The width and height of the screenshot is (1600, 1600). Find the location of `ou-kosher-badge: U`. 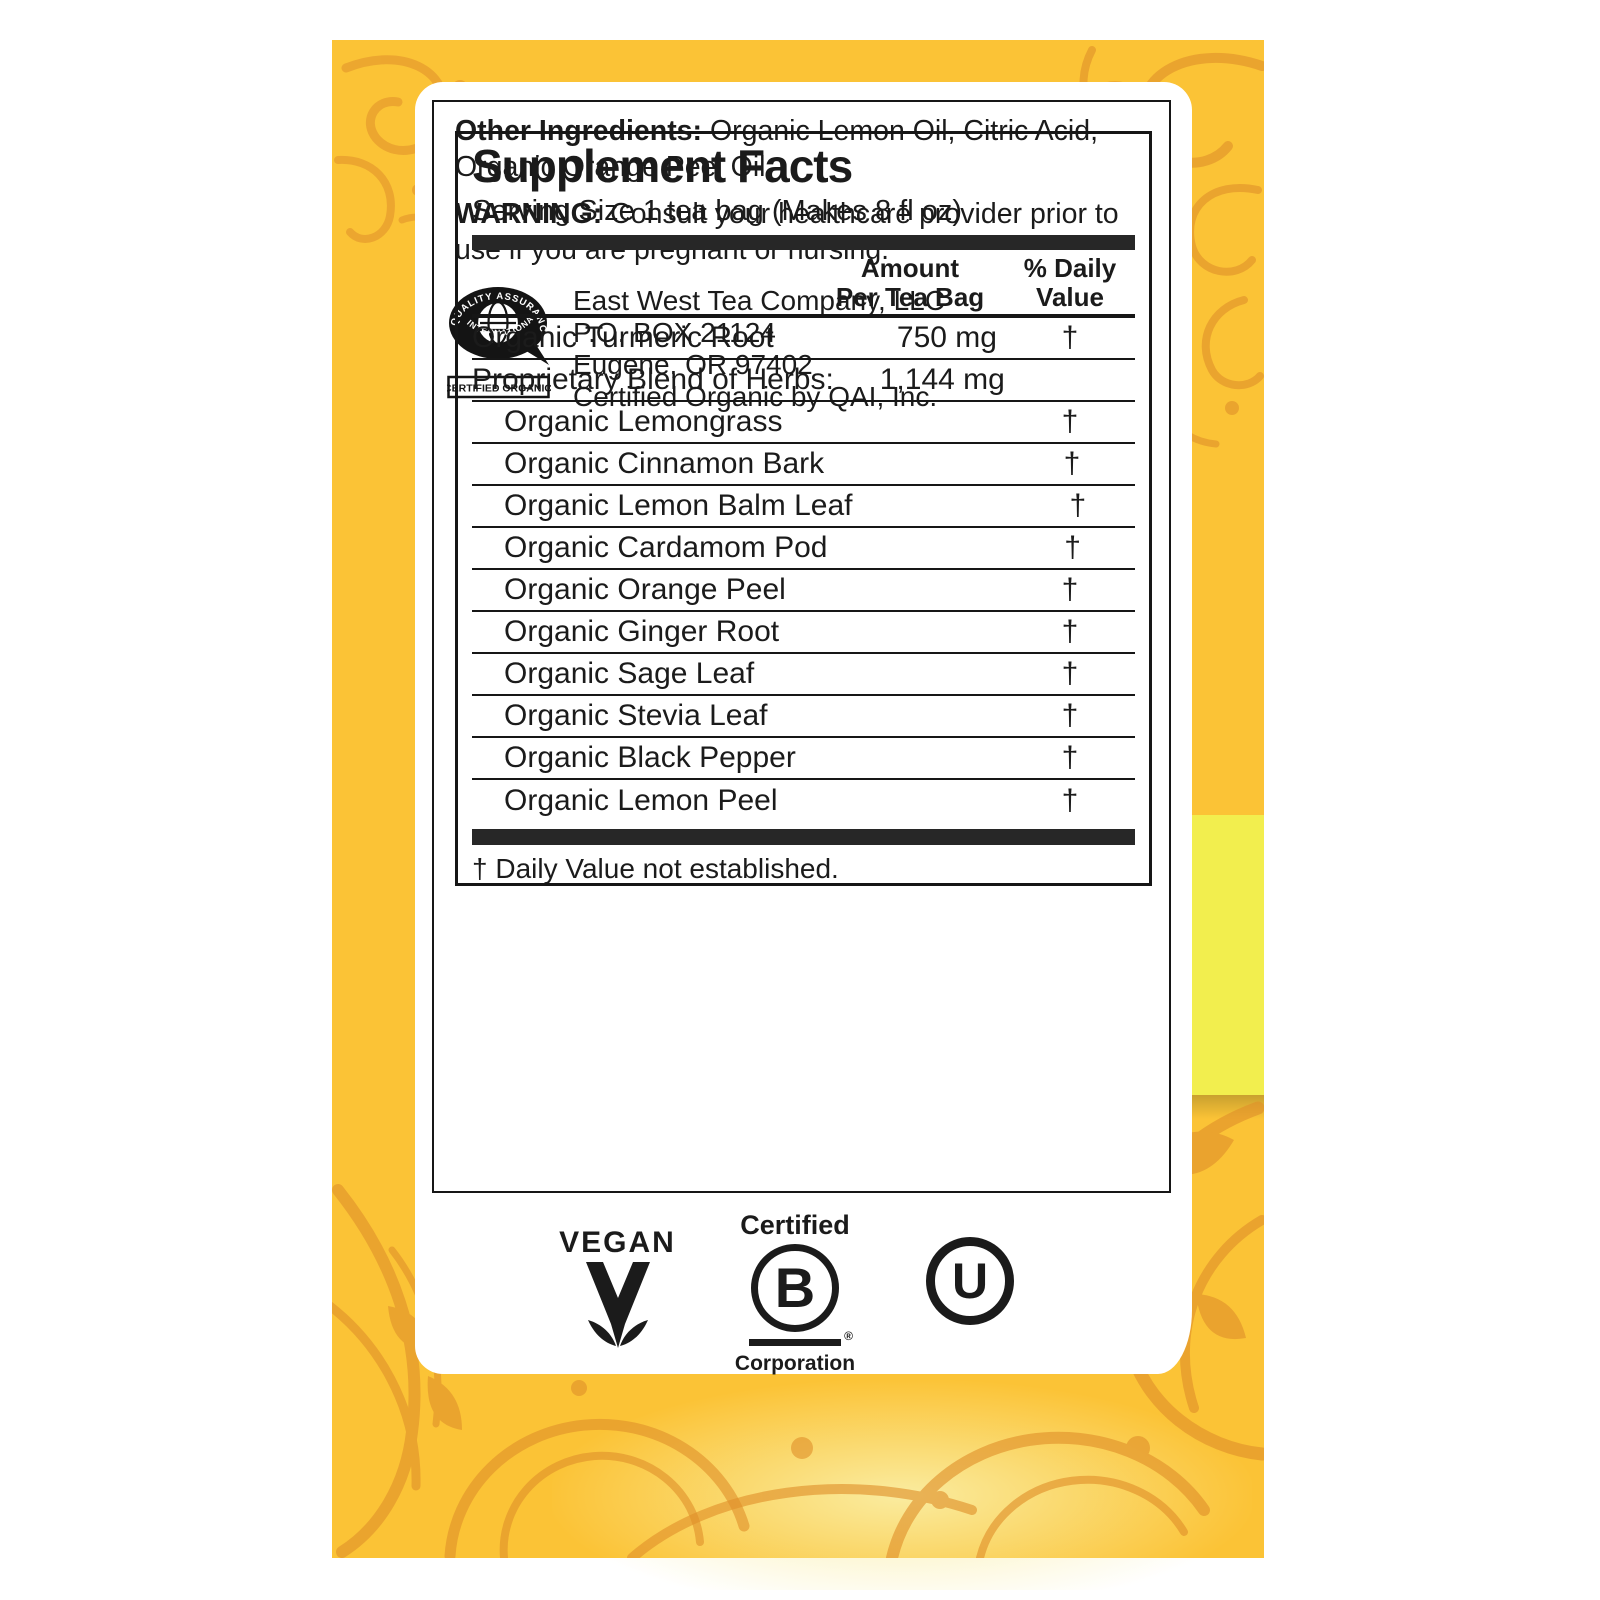

ou-kosher-badge: U is located at coordinates (970, 1281).